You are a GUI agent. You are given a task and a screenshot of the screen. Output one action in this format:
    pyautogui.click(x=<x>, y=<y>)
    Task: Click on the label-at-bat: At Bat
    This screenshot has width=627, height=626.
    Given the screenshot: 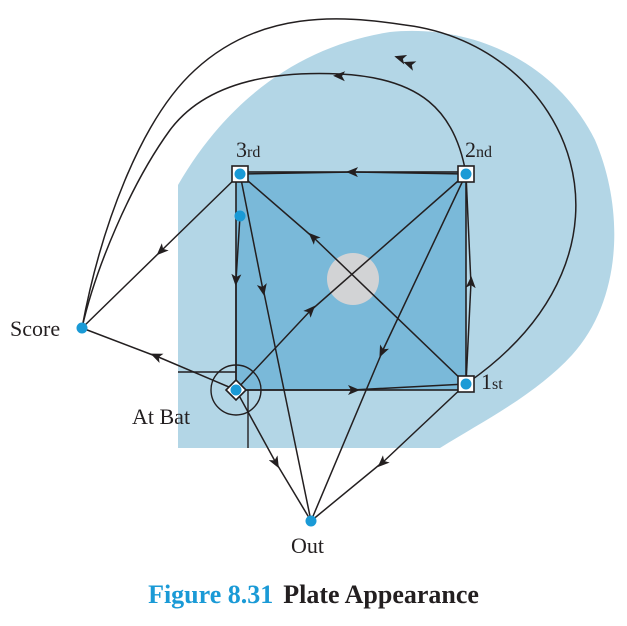 What is the action you would take?
    pyautogui.click(x=161, y=416)
    